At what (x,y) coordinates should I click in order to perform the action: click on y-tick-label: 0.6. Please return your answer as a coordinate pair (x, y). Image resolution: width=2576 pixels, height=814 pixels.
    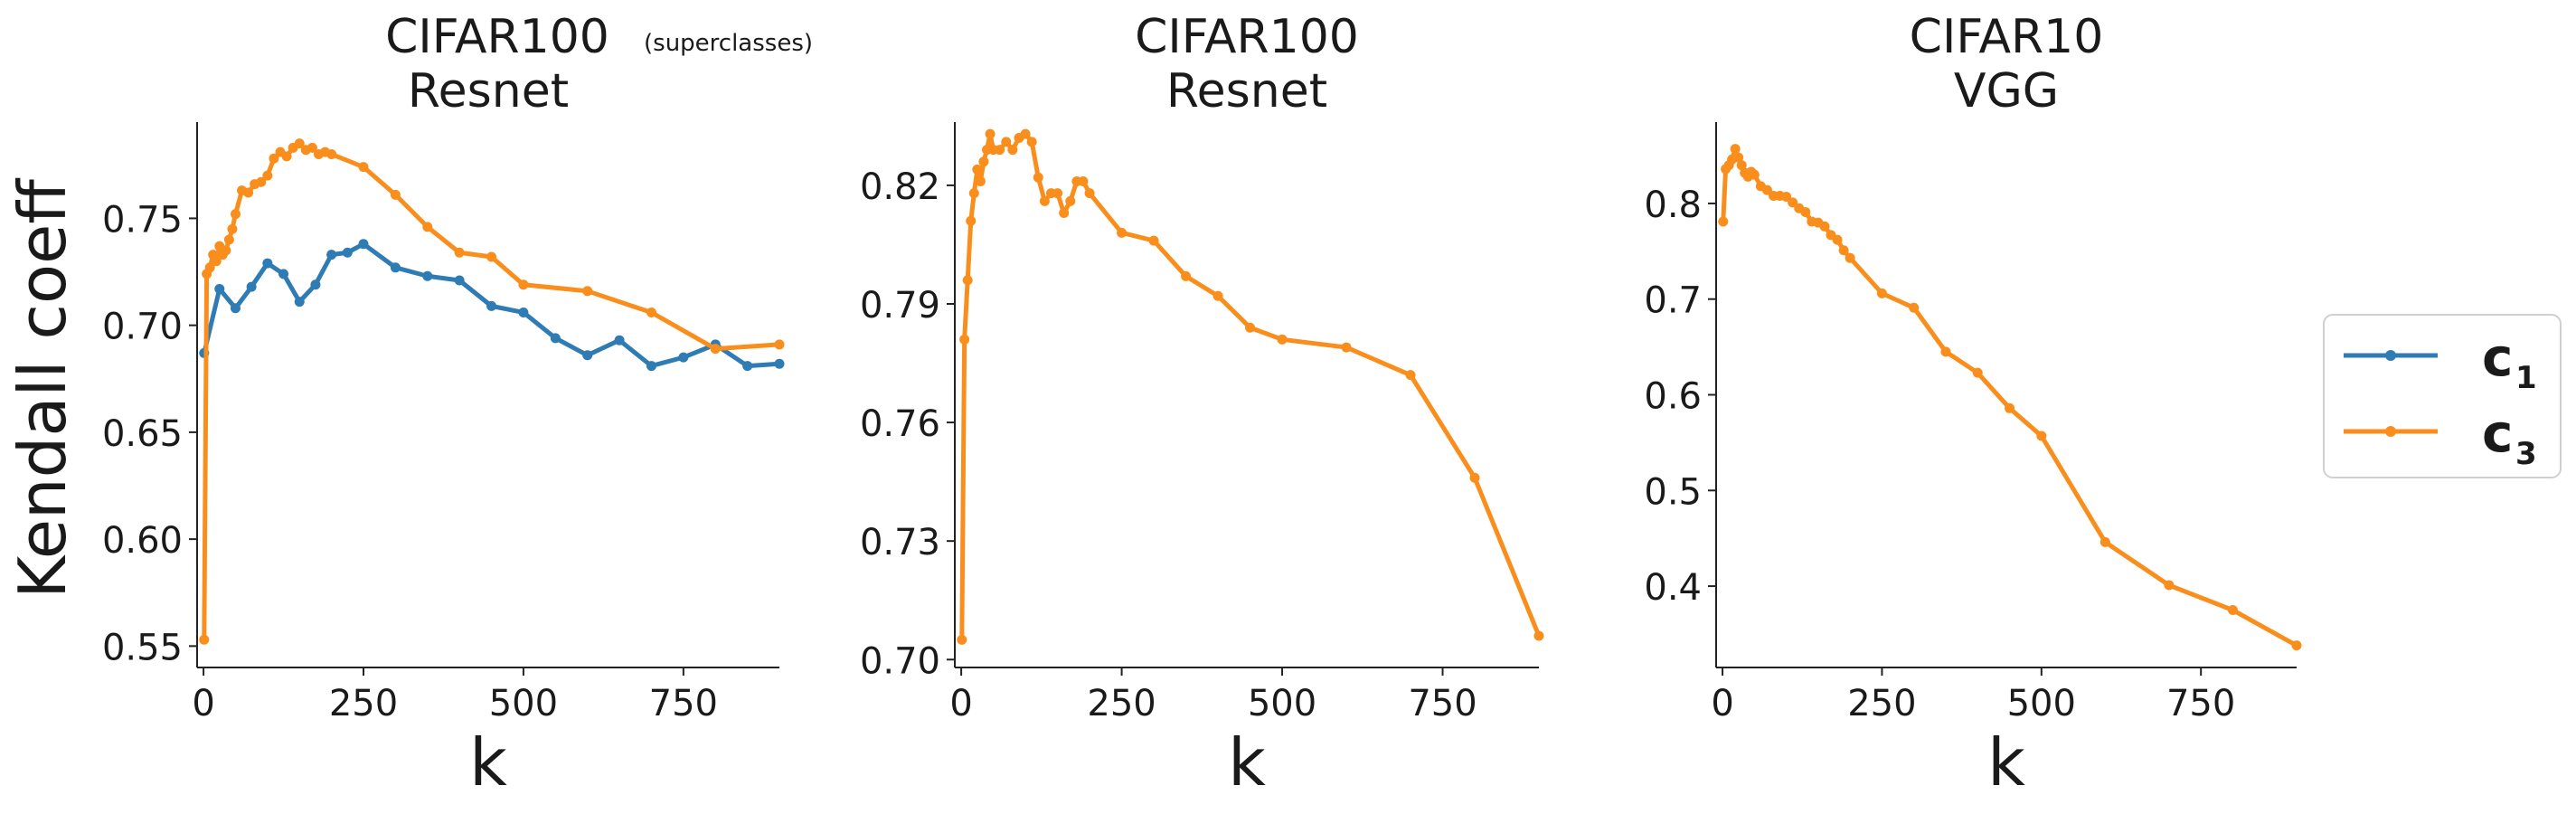
    Looking at the image, I should click on (1673, 397).